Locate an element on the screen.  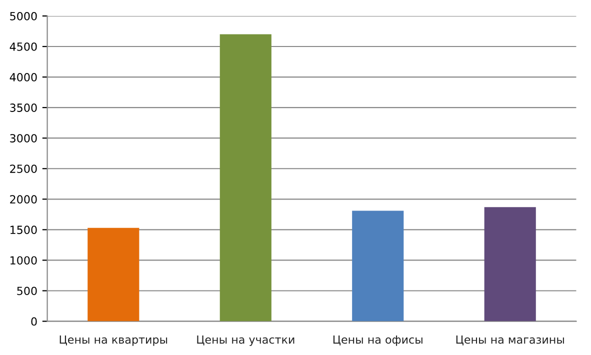
y-tick-label: 2500 is located at coordinates (23, 169).